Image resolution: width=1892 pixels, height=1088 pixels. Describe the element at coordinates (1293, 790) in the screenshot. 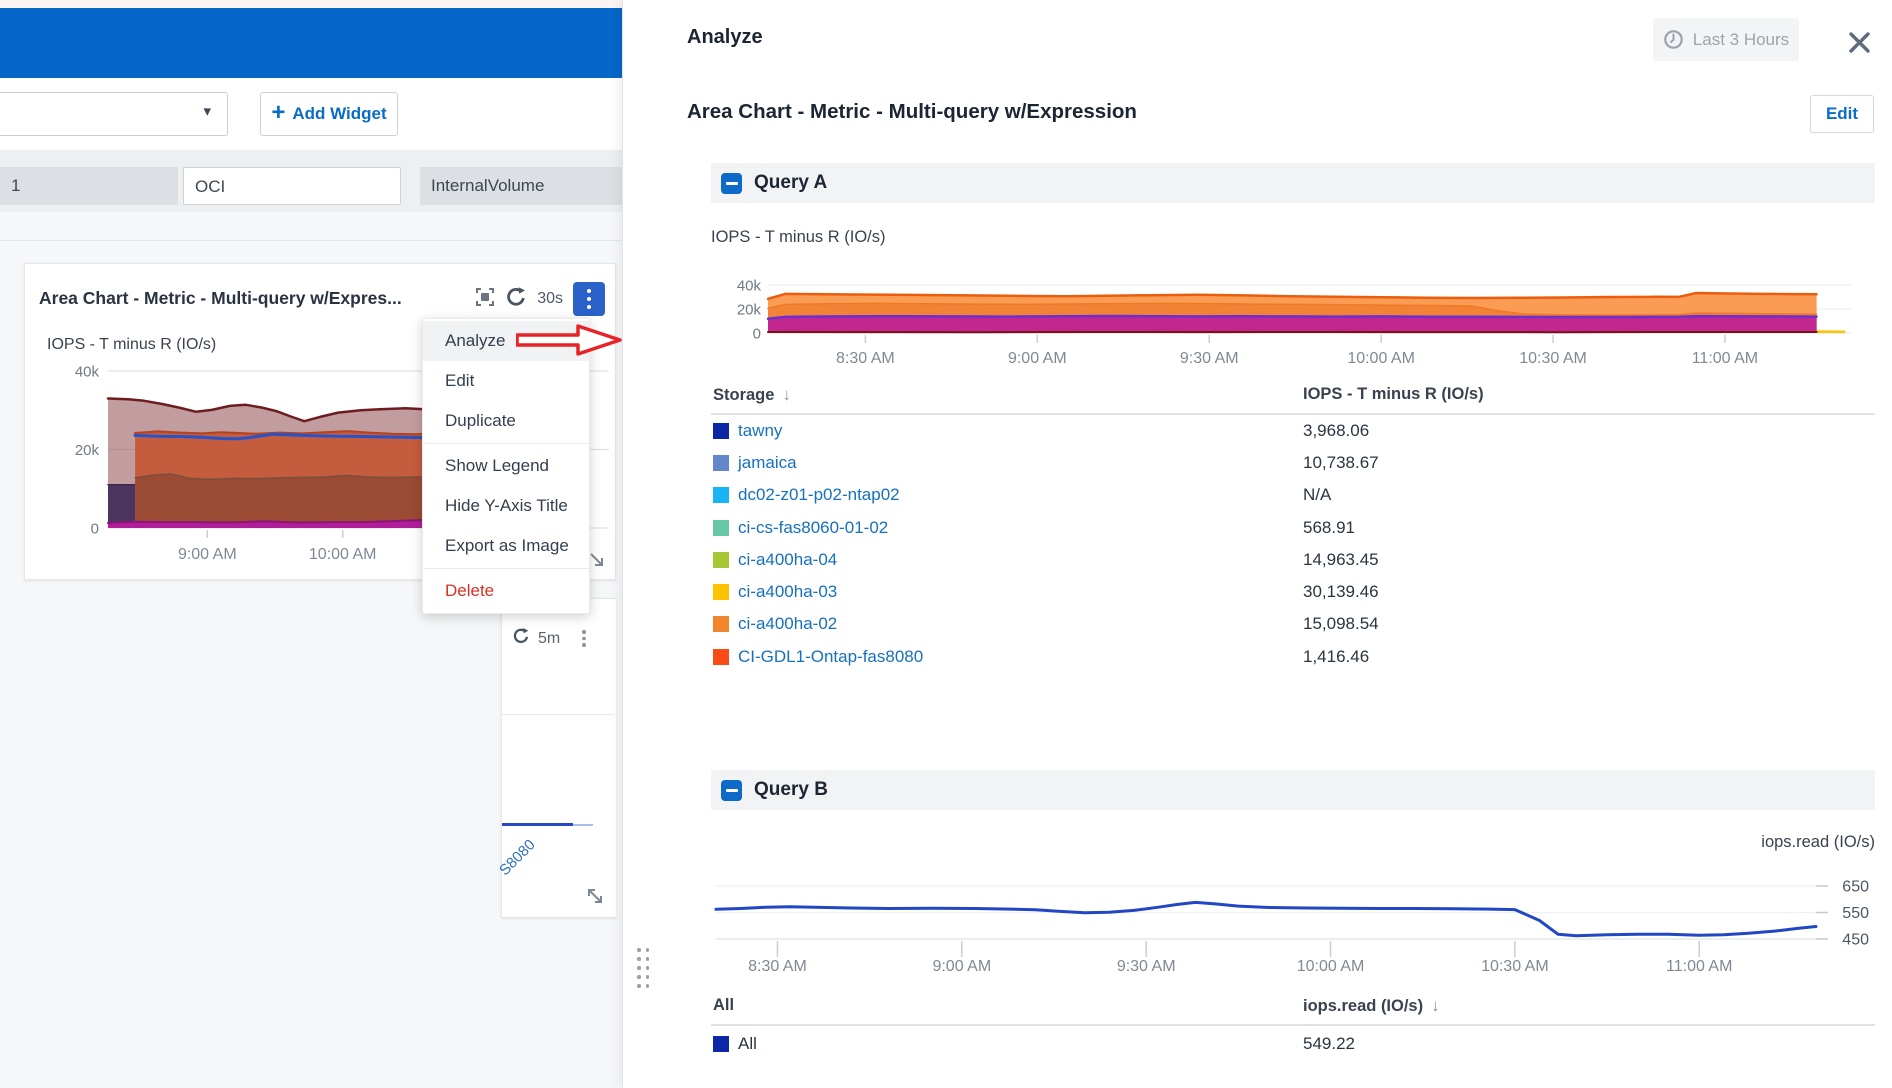

I see `query-b-header: Query B` at that location.